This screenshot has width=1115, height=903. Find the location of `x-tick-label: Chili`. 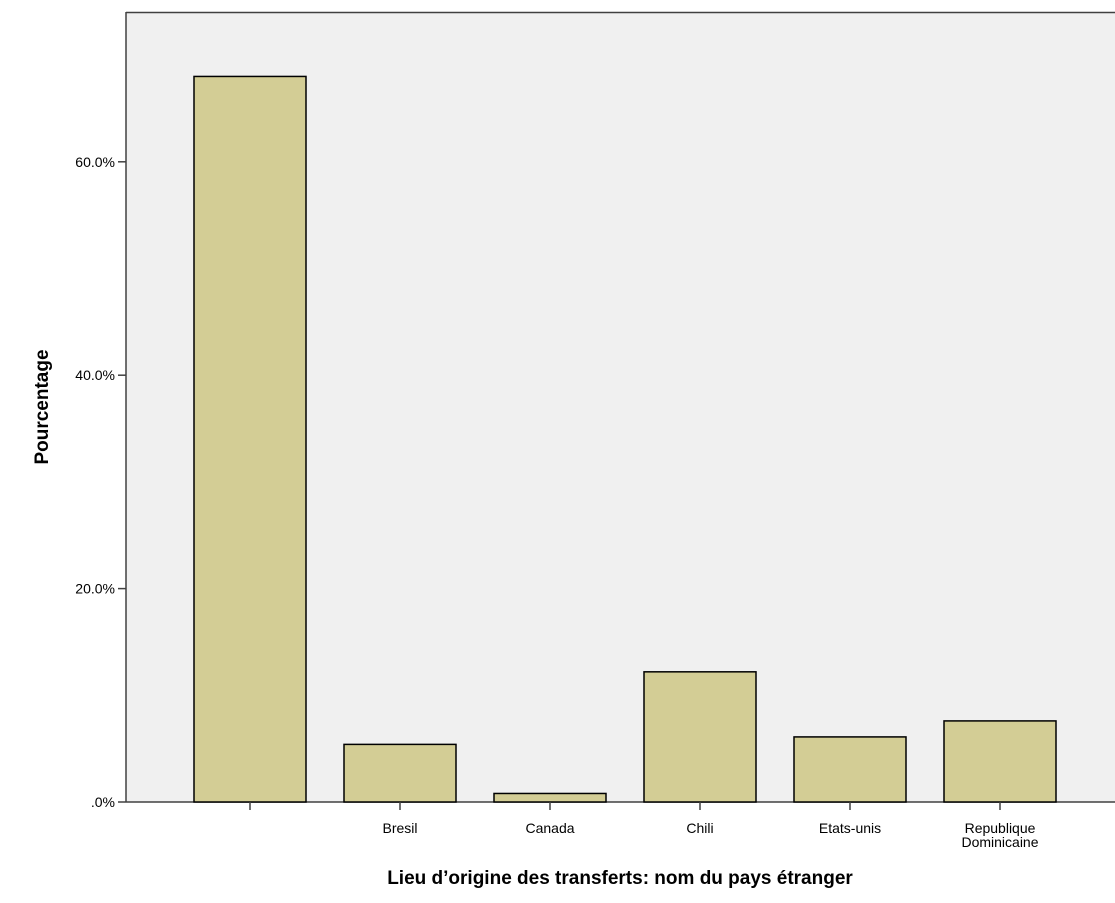

x-tick-label: Chili is located at coordinates (699, 828).